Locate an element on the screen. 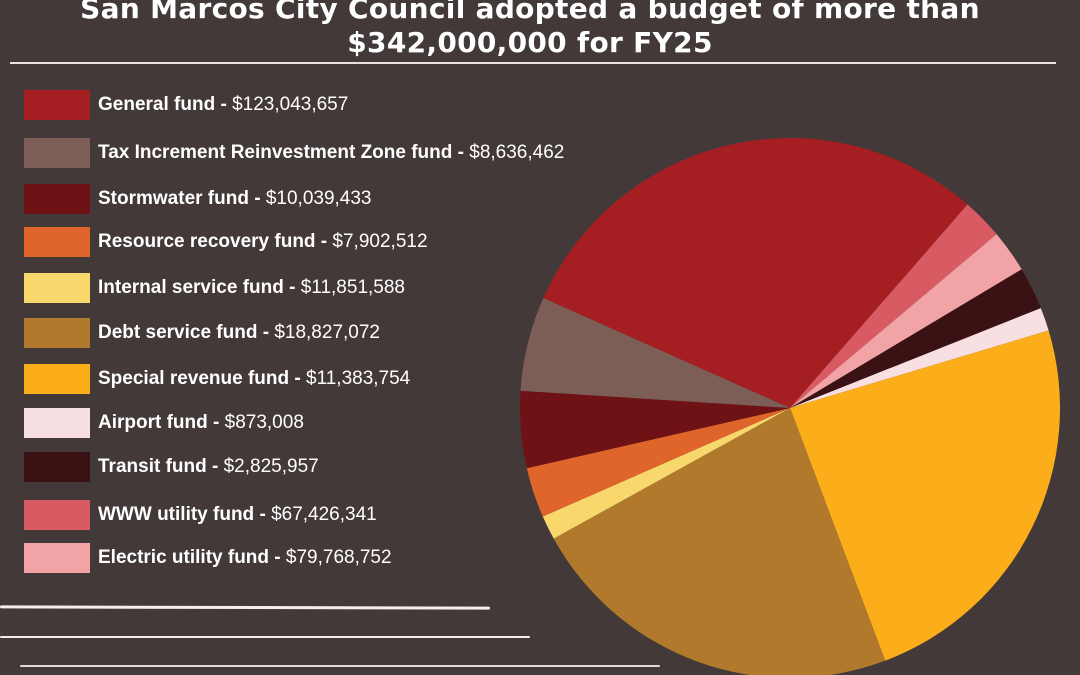  legend-item: Special revenue fund - $11,383,754 is located at coordinates (364, 379).